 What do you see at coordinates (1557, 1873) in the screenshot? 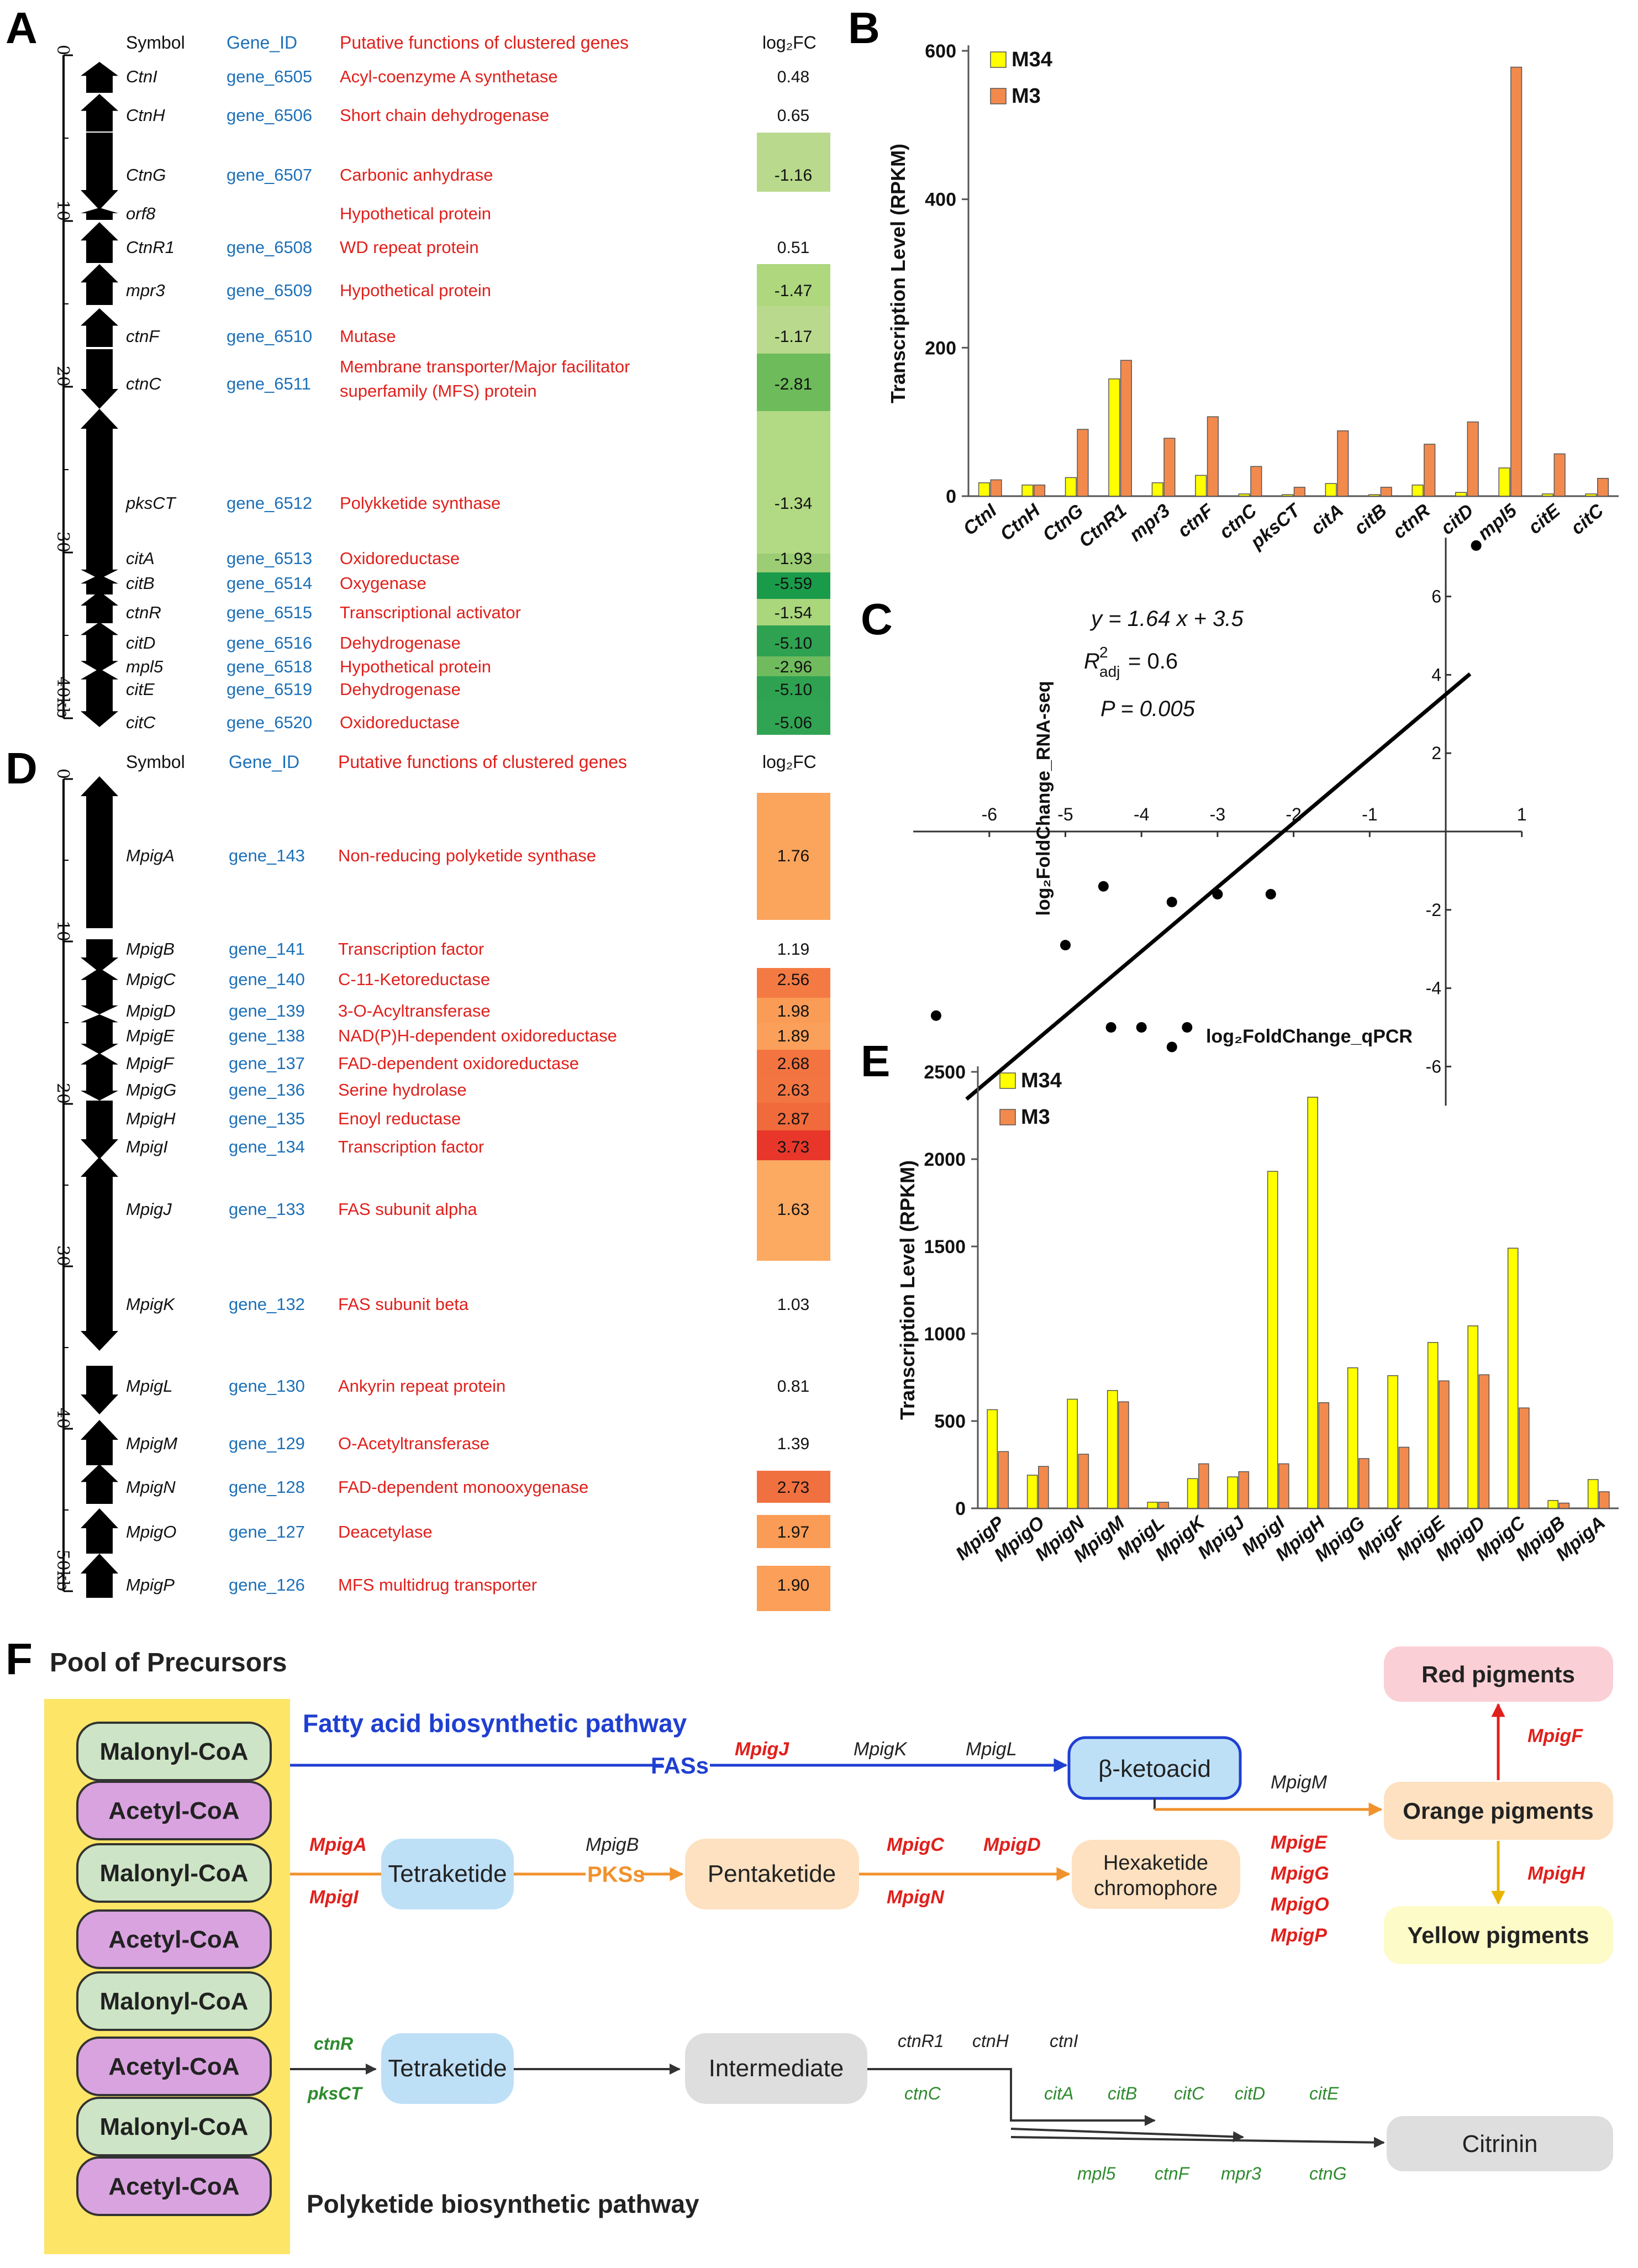
I see `gene-mpigH: MpigH` at bounding box center [1557, 1873].